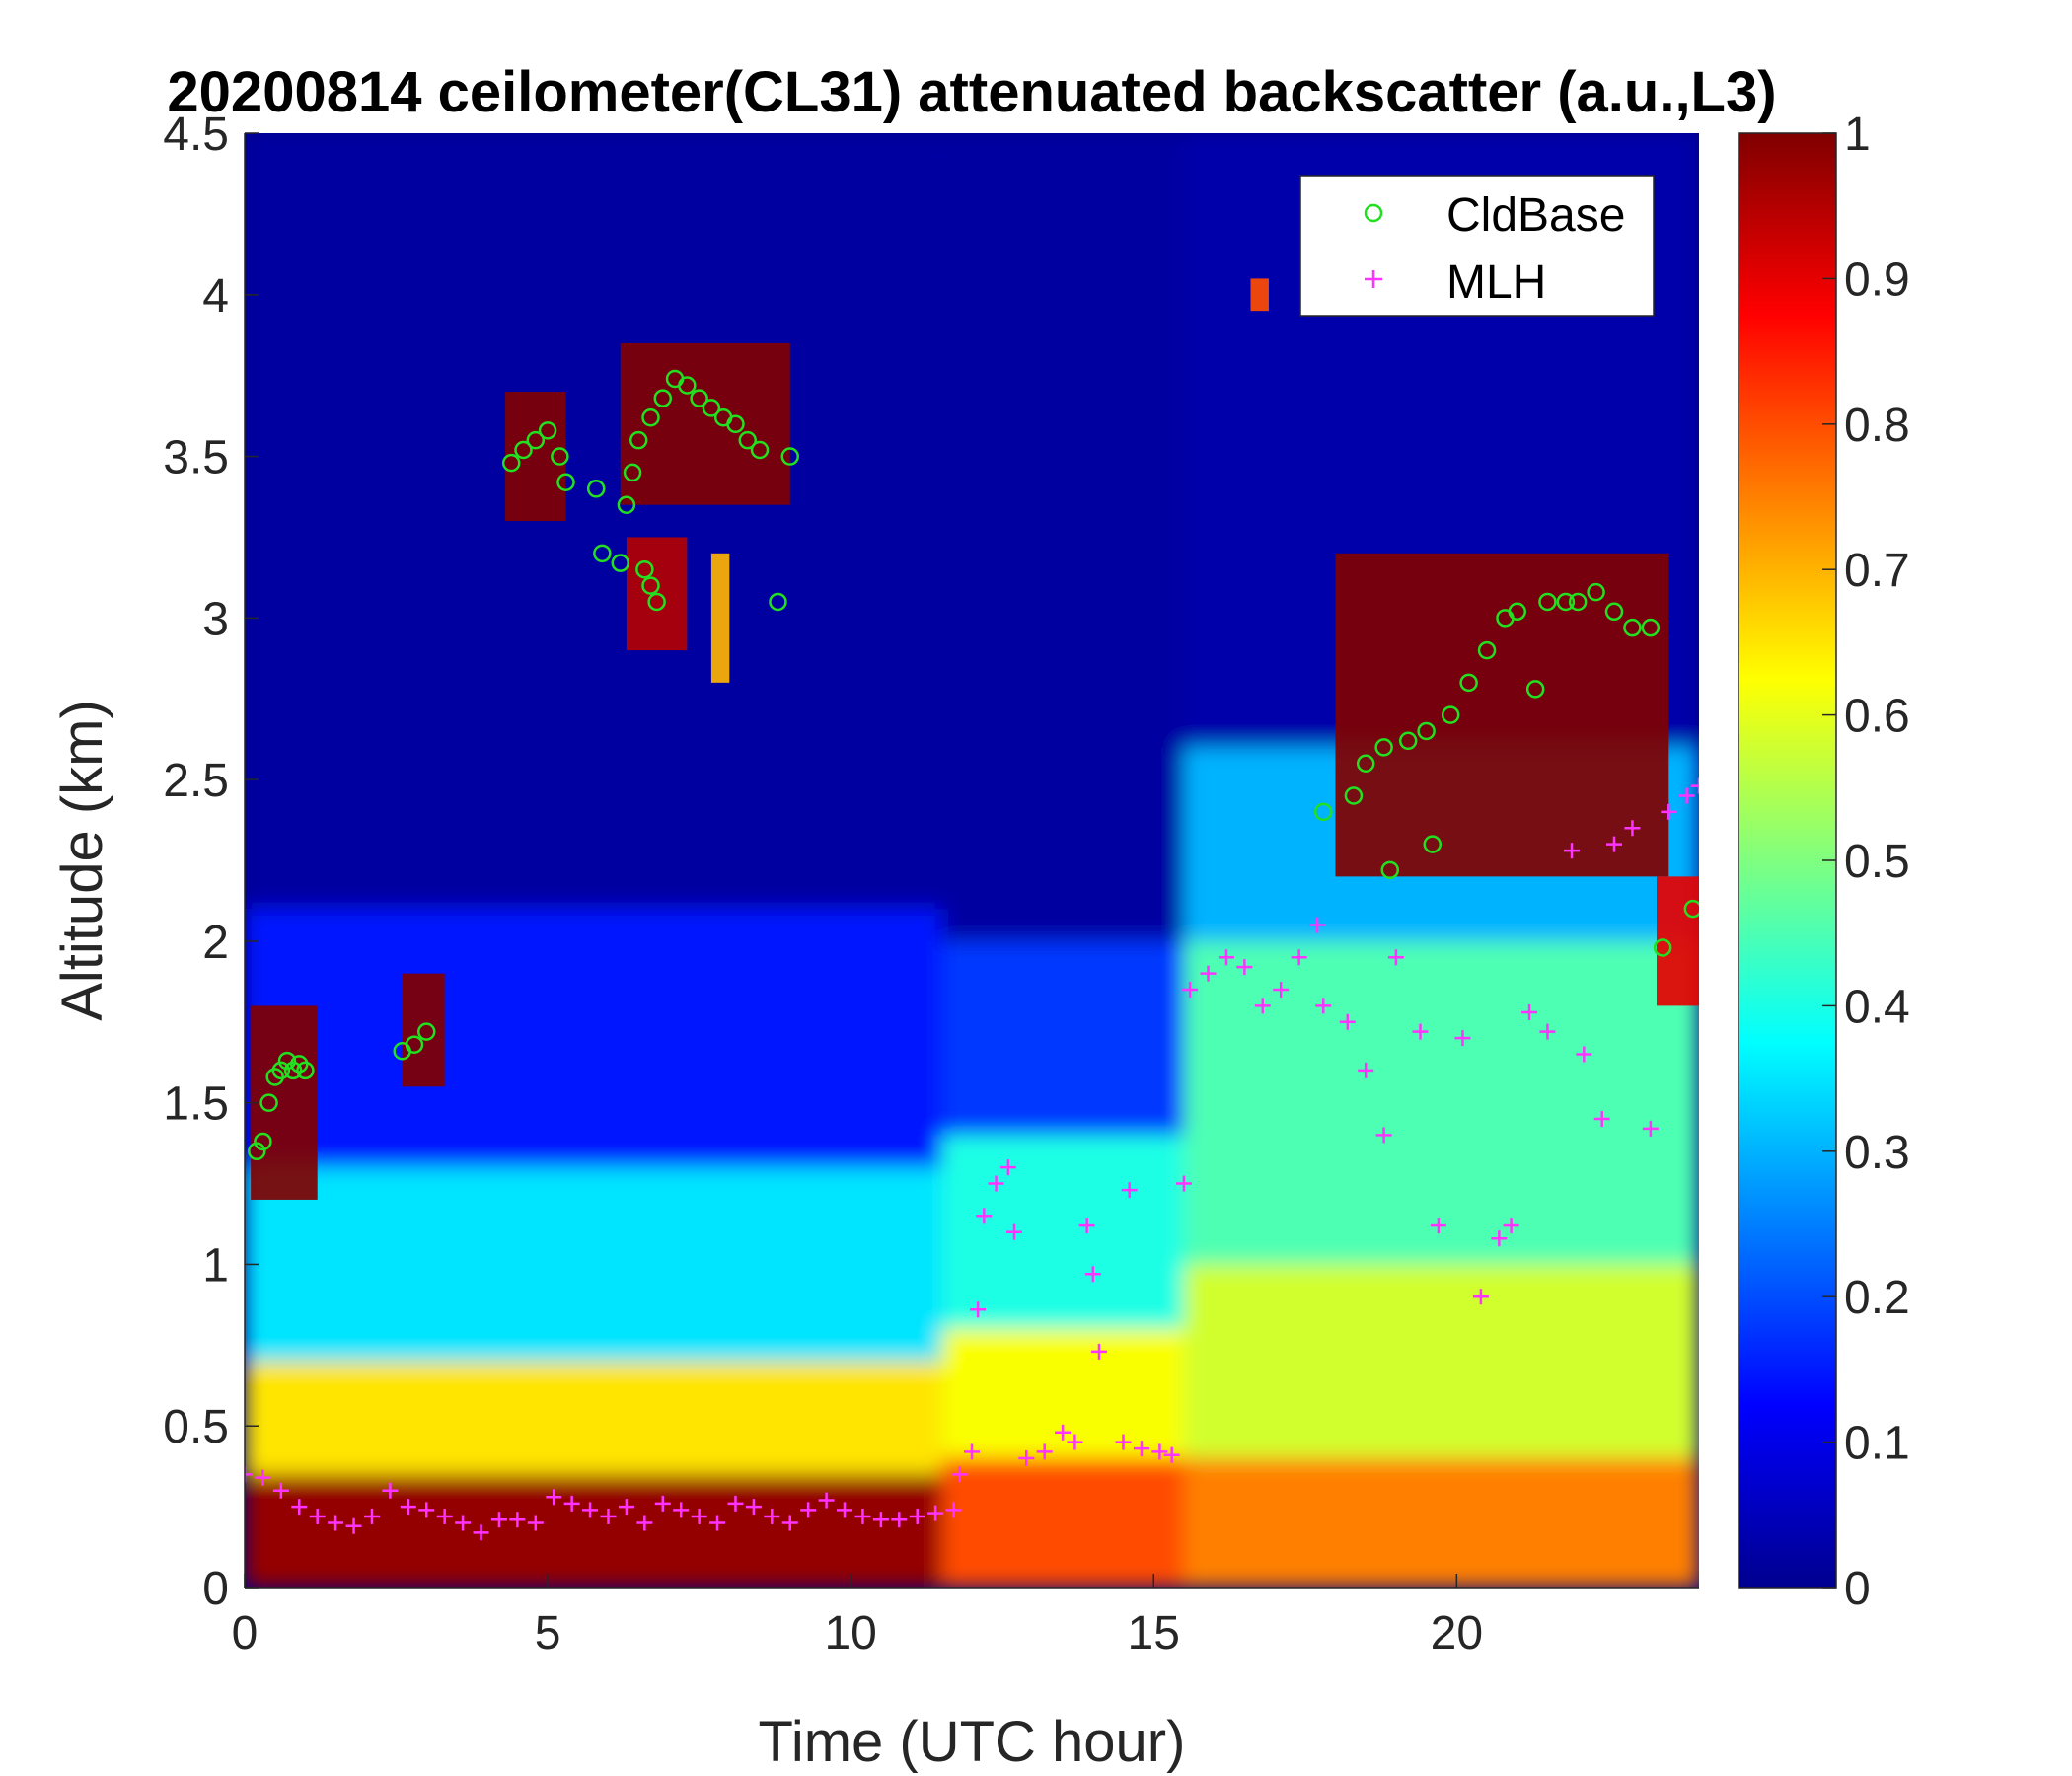  I want to click on y-tick-label: 1, so click(216, 1266).